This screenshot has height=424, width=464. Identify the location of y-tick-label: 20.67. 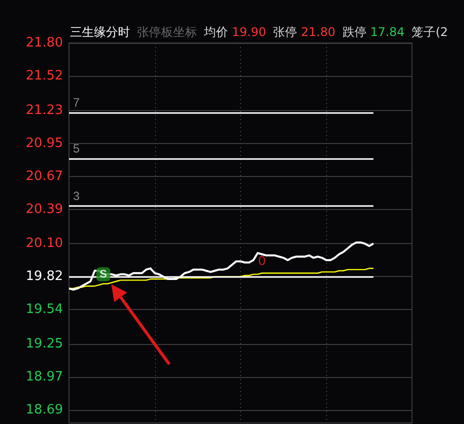
(44, 176).